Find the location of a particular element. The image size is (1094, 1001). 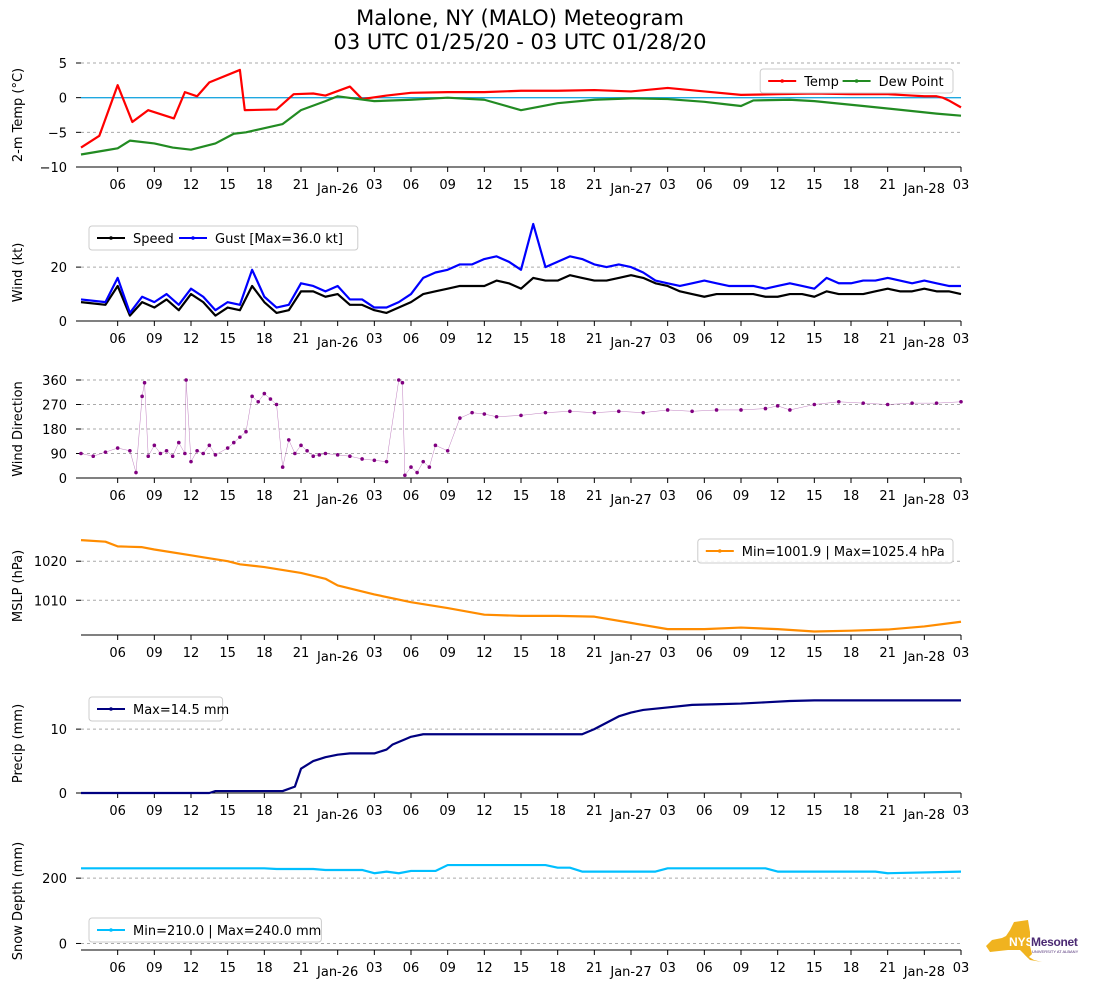

y-axis-label: Wind Direction is located at coordinates (18, 429).